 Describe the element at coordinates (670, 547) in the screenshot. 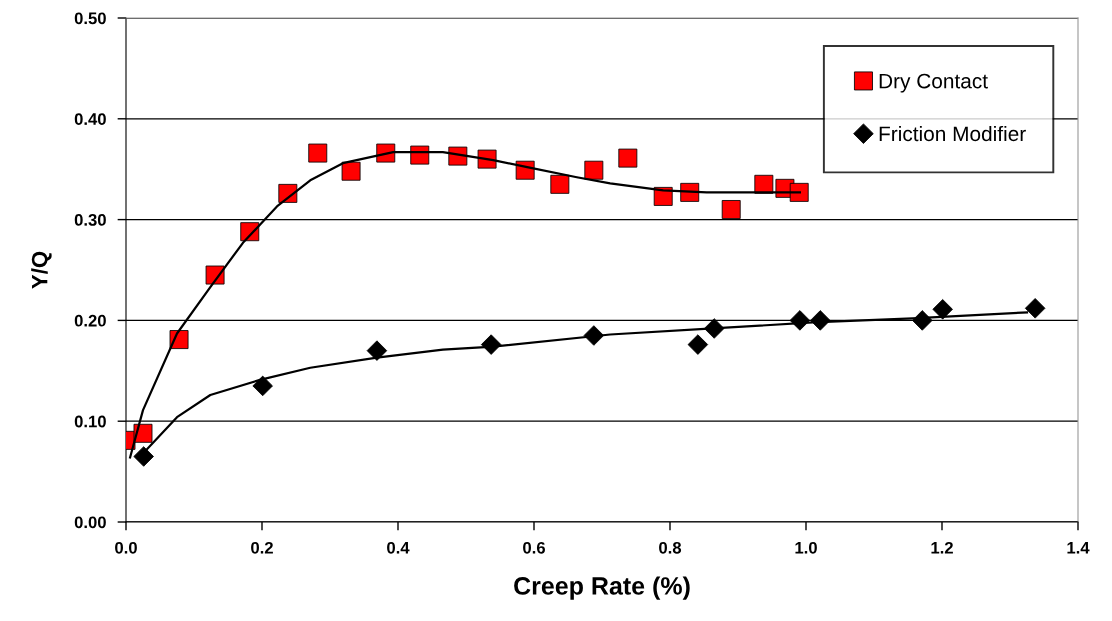

I see `x-tick-label: 0.8` at that location.